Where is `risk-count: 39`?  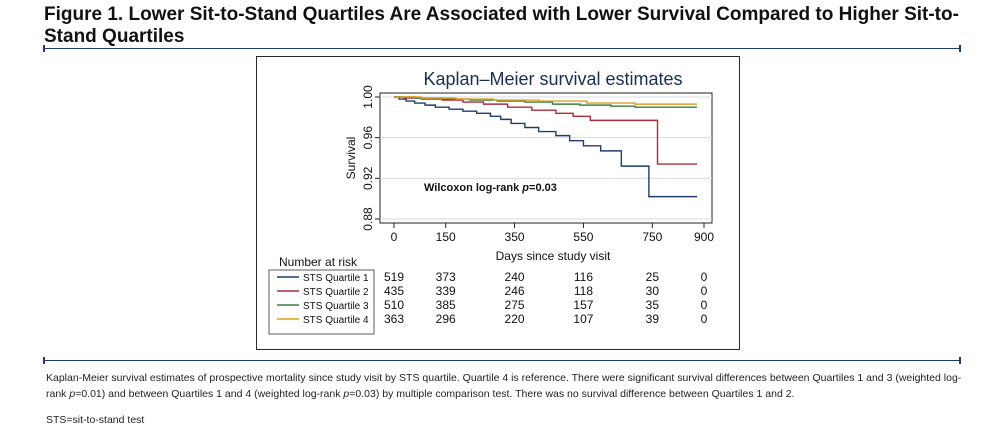 risk-count: 39 is located at coordinates (653, 319).